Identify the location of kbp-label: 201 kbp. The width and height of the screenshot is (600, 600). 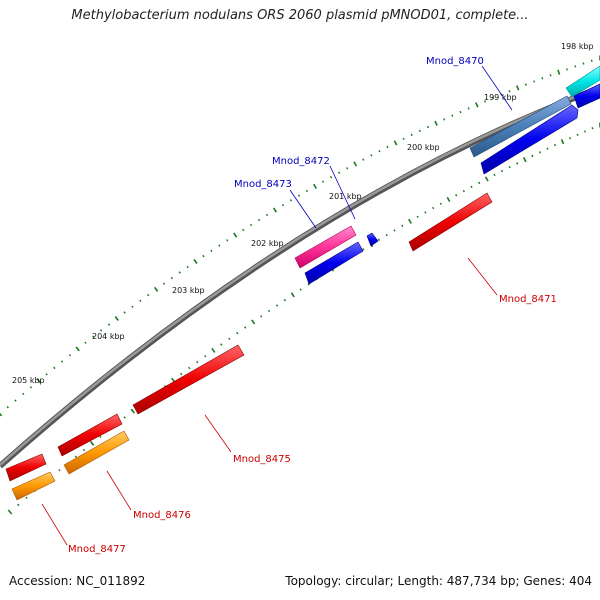
(345, 196).